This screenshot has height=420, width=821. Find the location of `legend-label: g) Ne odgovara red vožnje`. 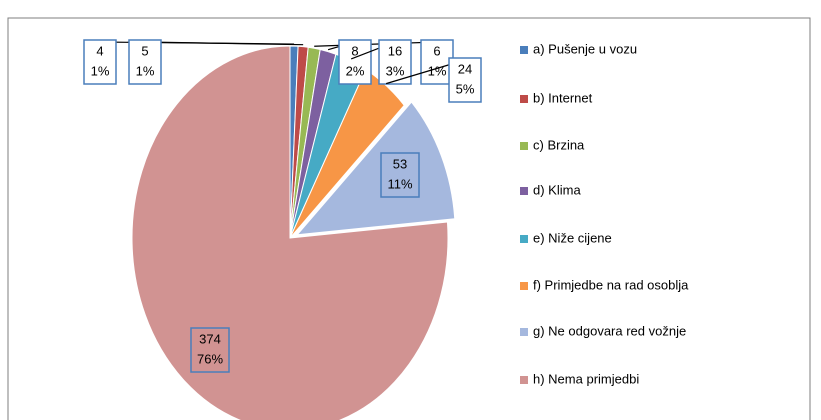

legend-label: g) Ne odgovara red vožnje is located at coordinates (609, 330).